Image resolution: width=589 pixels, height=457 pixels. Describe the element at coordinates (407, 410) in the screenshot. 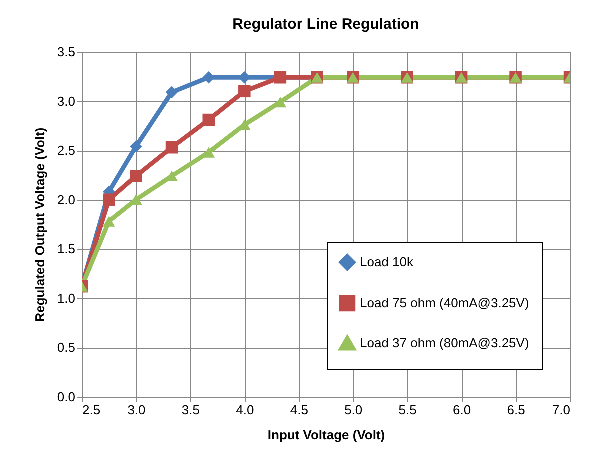

I see `x-tick-label: 5.5` at that location.